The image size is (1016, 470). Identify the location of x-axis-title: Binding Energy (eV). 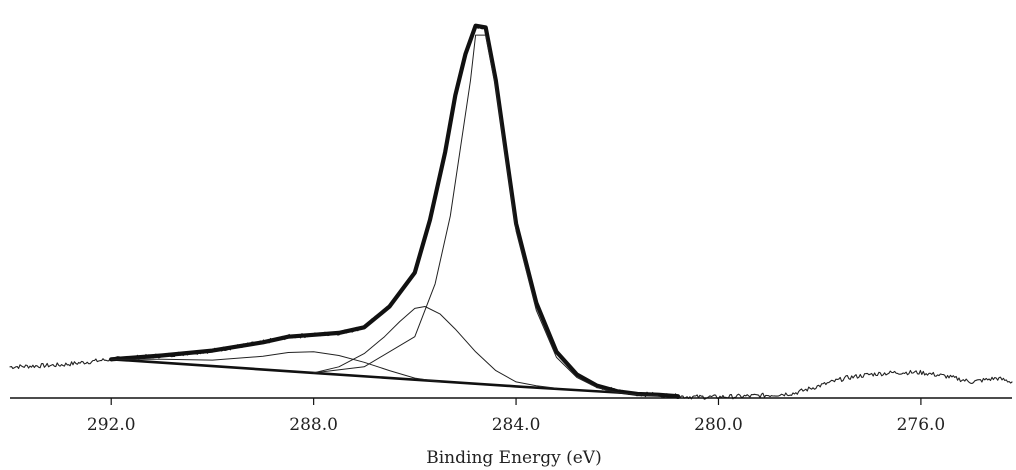
(513, 458).